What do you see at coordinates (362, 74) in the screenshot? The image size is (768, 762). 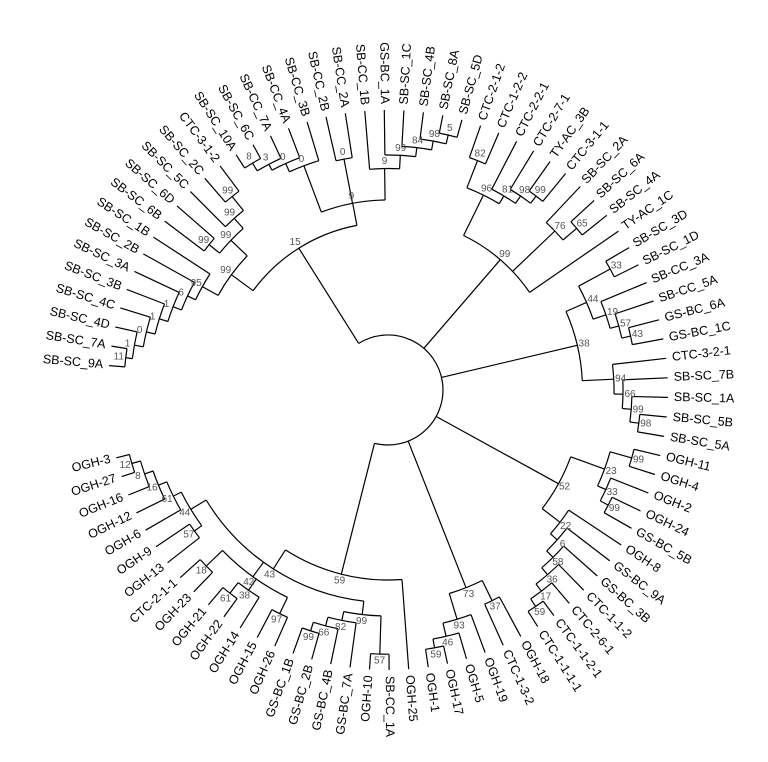 I see `leaf-label: SB-CC_1B` at bounding box center [362, 74].